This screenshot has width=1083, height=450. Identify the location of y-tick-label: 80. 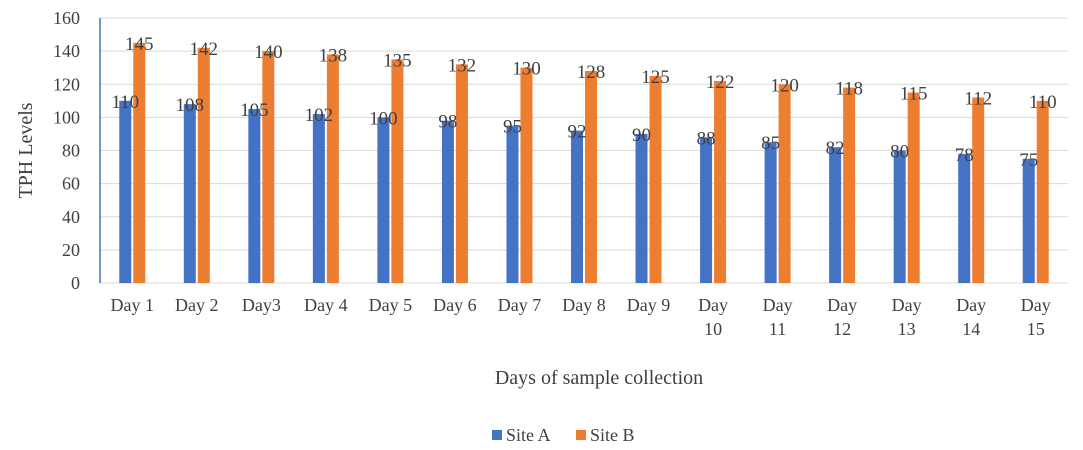
(71, 151).